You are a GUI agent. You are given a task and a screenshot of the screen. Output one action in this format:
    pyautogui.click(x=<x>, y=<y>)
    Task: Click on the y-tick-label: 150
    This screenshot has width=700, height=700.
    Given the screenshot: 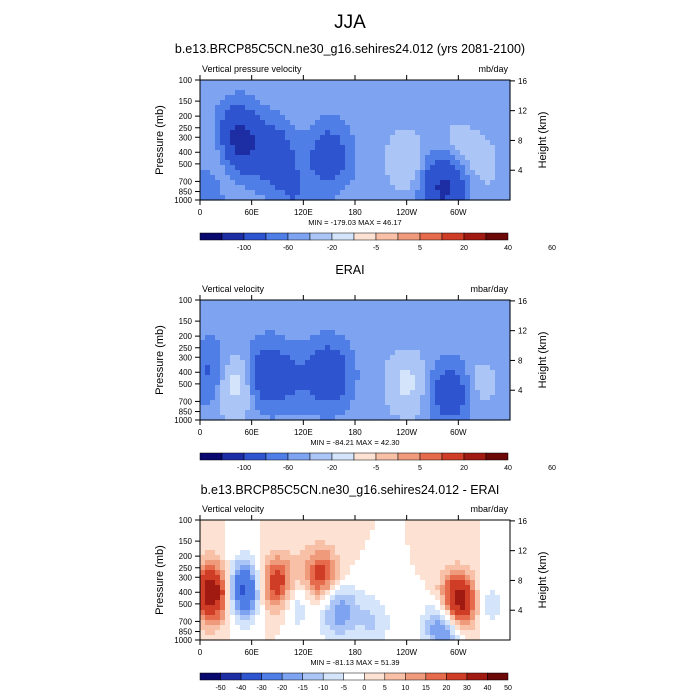 What is the action you would take?
    pyautogui.click(x=186, y=321)
    